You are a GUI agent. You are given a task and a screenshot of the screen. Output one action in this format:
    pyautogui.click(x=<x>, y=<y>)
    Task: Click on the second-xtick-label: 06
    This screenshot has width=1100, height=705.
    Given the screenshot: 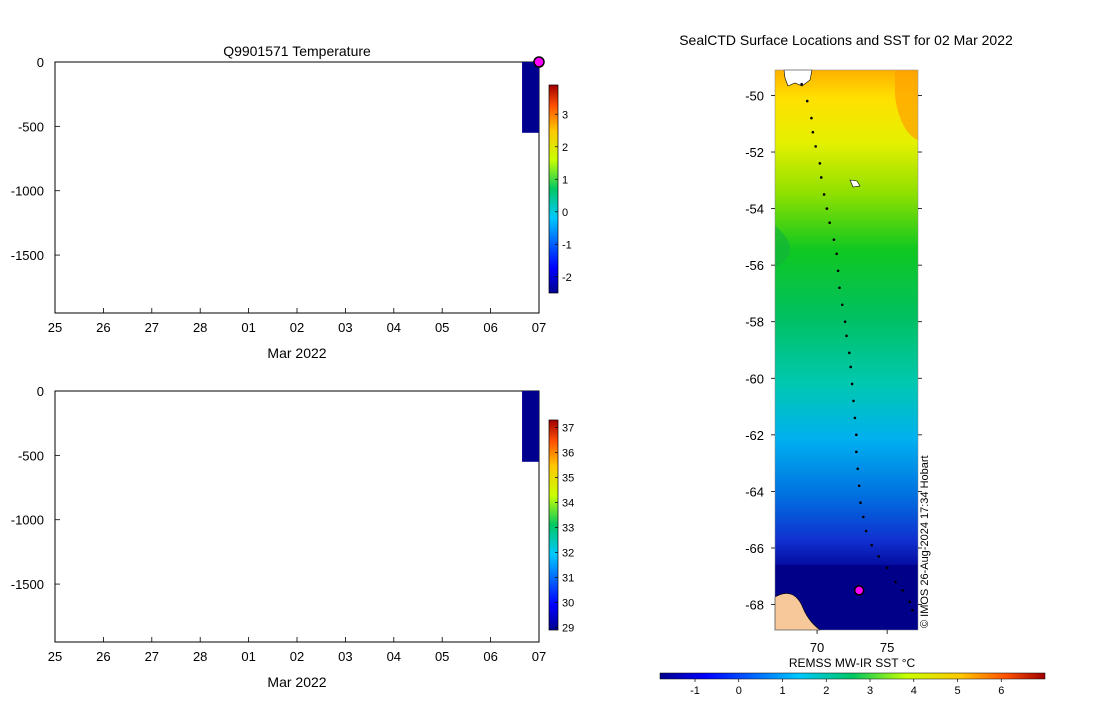 What is the action you would take?
    pyautogui.click(x=490, y=656)
    